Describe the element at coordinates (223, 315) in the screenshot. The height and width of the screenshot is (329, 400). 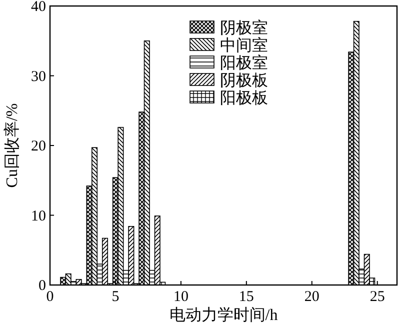
I see `x-axis-title: 电动力学时间/h` at that location.